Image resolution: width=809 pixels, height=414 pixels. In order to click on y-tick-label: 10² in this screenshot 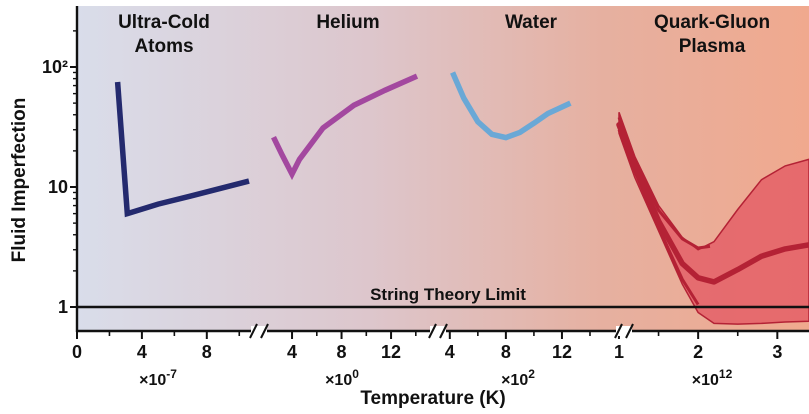, I will do `click(55, 67)`.